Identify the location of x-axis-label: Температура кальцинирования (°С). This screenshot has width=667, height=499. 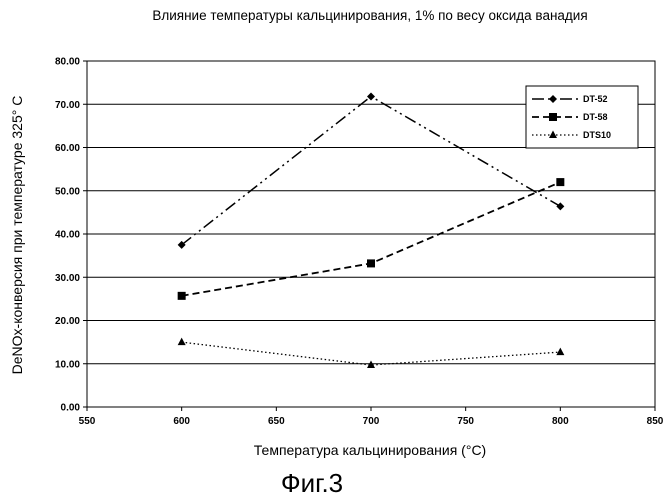
(370, 450).